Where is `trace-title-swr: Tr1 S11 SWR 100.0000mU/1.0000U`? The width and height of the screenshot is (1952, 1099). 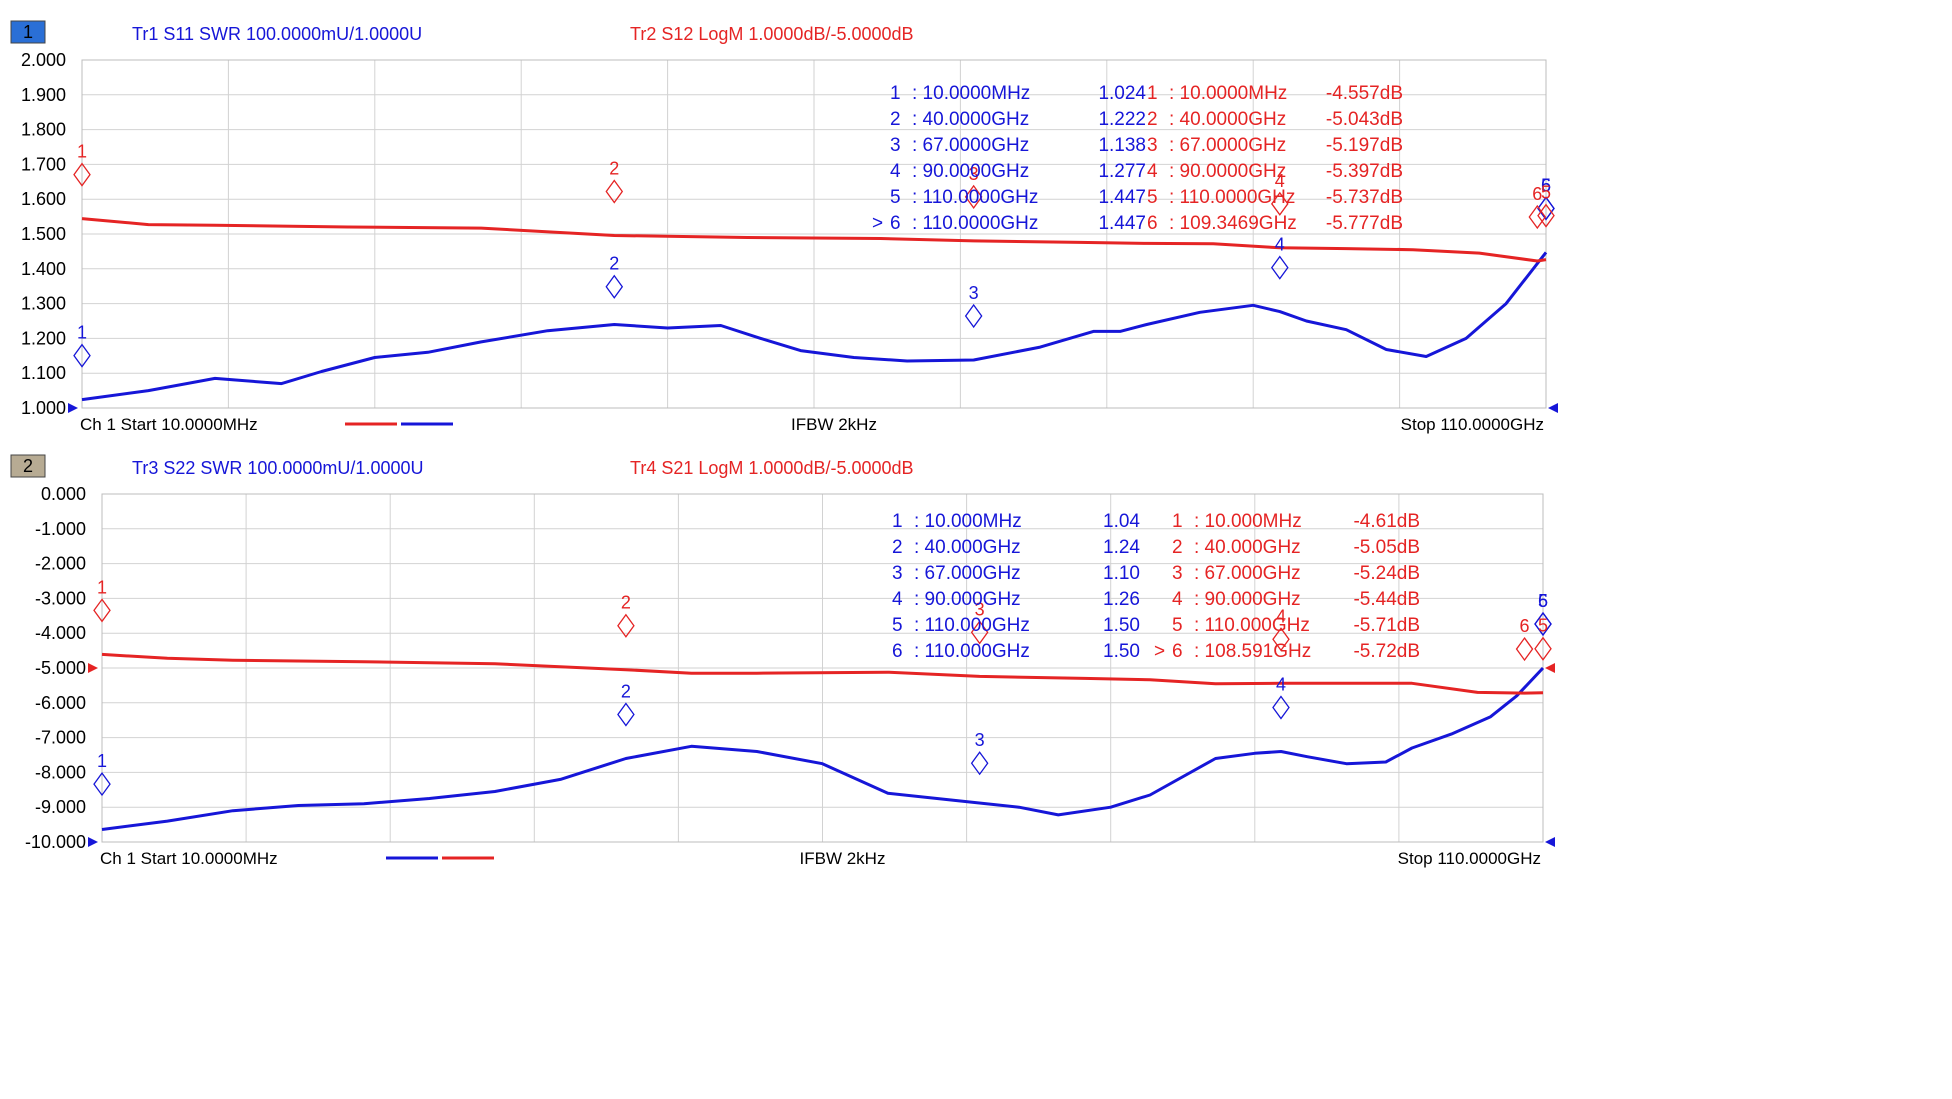 trace-title-swr: Tr1 S11 SWR 100.0000mU/1.0000U is located at coordinates (277, 34).